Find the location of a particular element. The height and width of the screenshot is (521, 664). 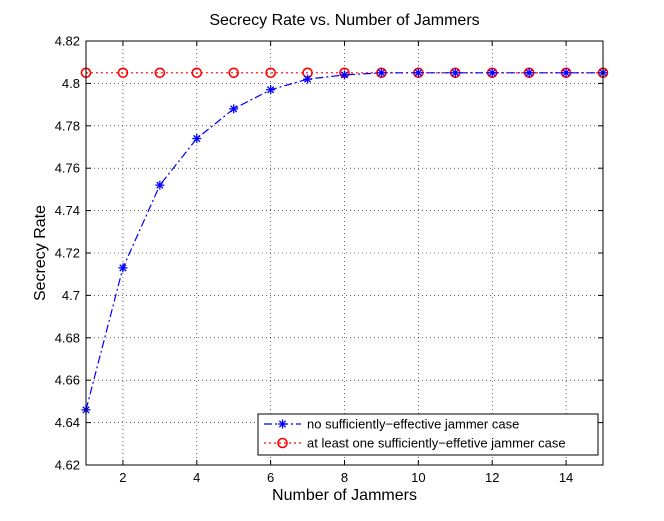

x-tick-label: 12 is located at coordinates (492, 477).